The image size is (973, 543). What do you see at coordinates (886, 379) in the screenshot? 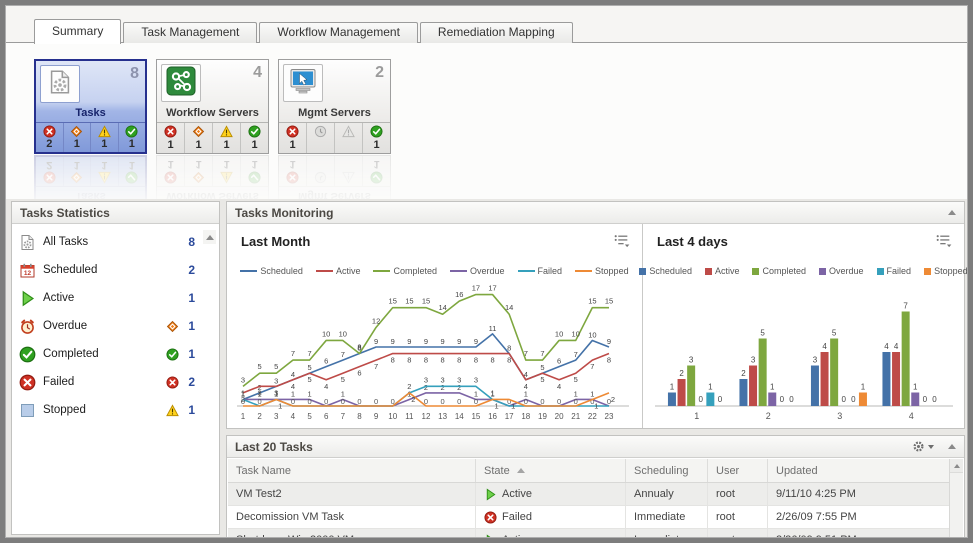
I see `bar-scheduled-day4` at bounding box center [886, 379].